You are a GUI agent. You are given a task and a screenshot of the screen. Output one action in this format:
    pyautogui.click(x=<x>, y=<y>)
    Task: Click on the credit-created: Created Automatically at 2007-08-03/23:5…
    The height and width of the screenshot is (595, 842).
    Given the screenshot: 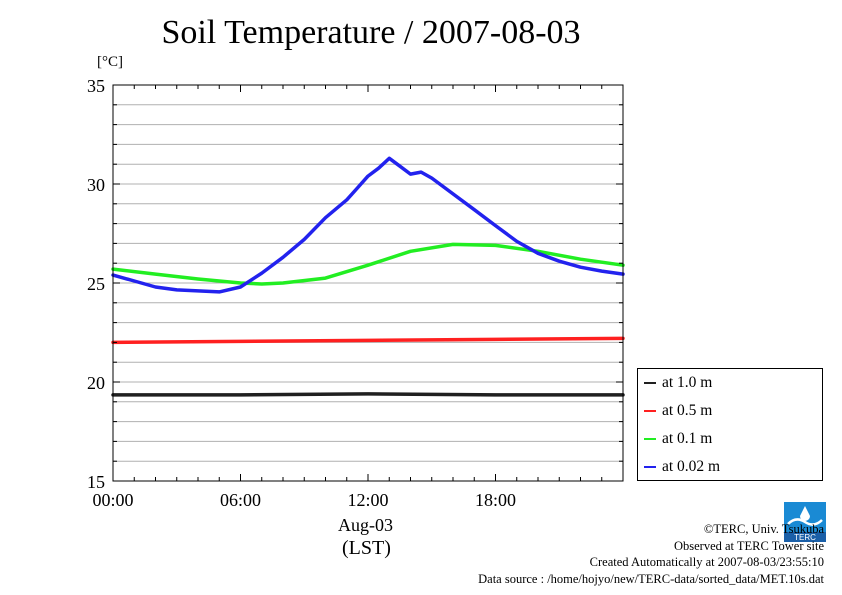 What is the action you would take?
    pyautogui.click(x=706, y=562)
    